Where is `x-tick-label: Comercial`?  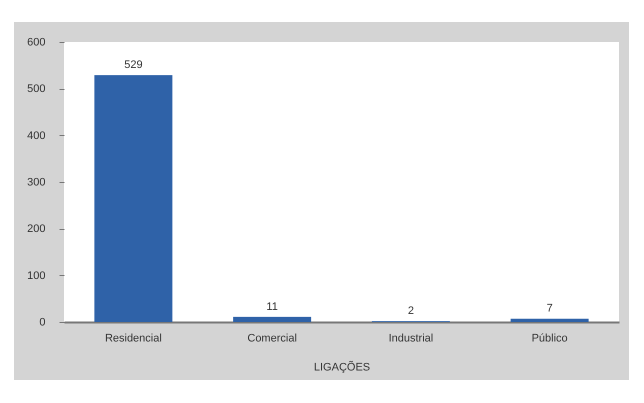 x-tick-label: Comercial is located at coordinates (272, 338).